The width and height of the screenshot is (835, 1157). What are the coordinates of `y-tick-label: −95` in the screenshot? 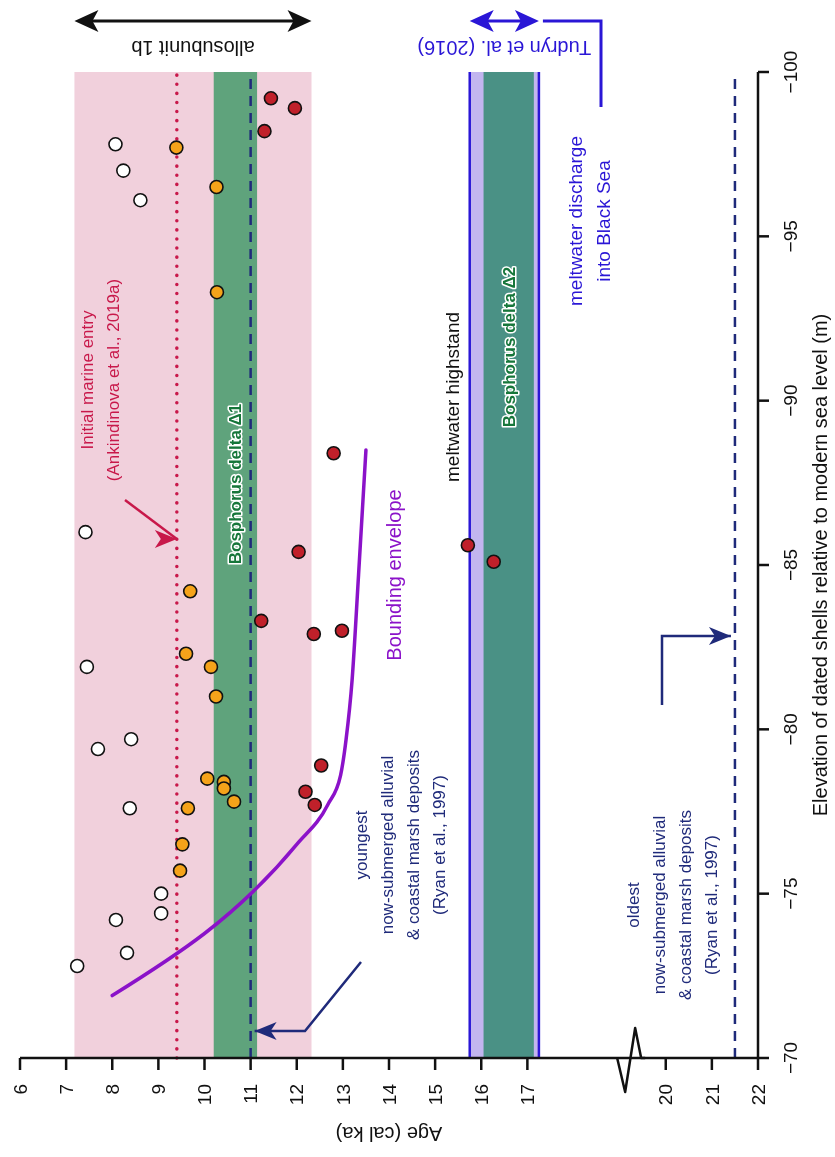 It's located at (790, 236).